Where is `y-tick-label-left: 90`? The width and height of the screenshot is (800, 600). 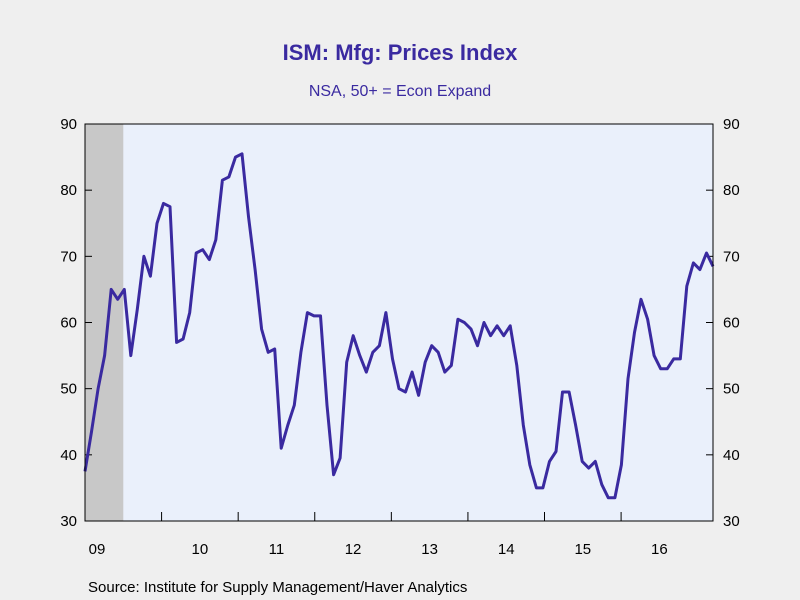
y-tick-label-left: 90 is located at coordinates (68, 124).